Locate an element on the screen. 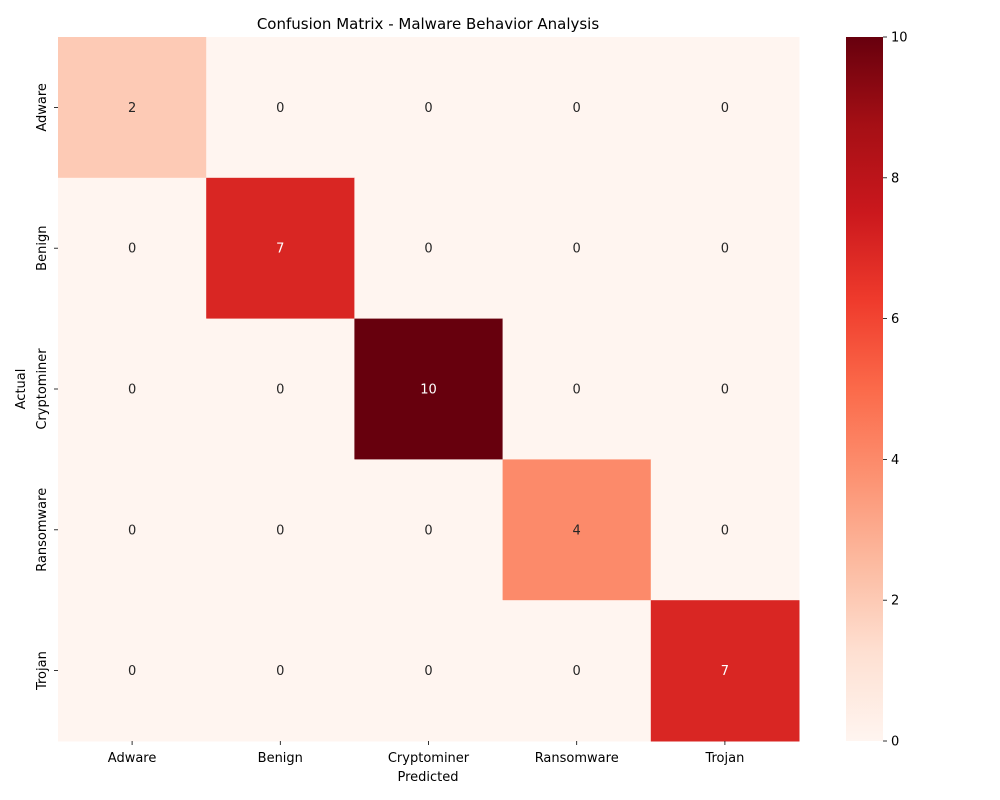 This screenshot has width=1000, height=800. x-tick-label: Ransomware is located at coordinates (577, 758).